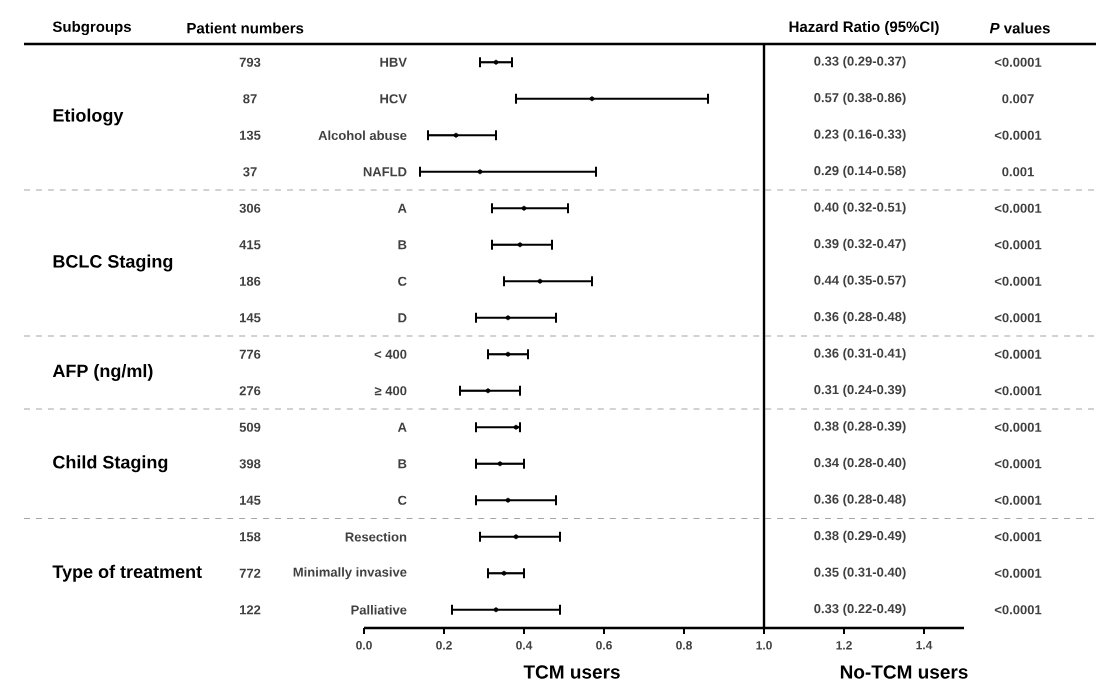 The height and width of the screenshot is (698, 1116). What do you see at coordinates (113, 263) in the screenshot?
I see `text: BCLC Staging` at bounding box center [113, 263].